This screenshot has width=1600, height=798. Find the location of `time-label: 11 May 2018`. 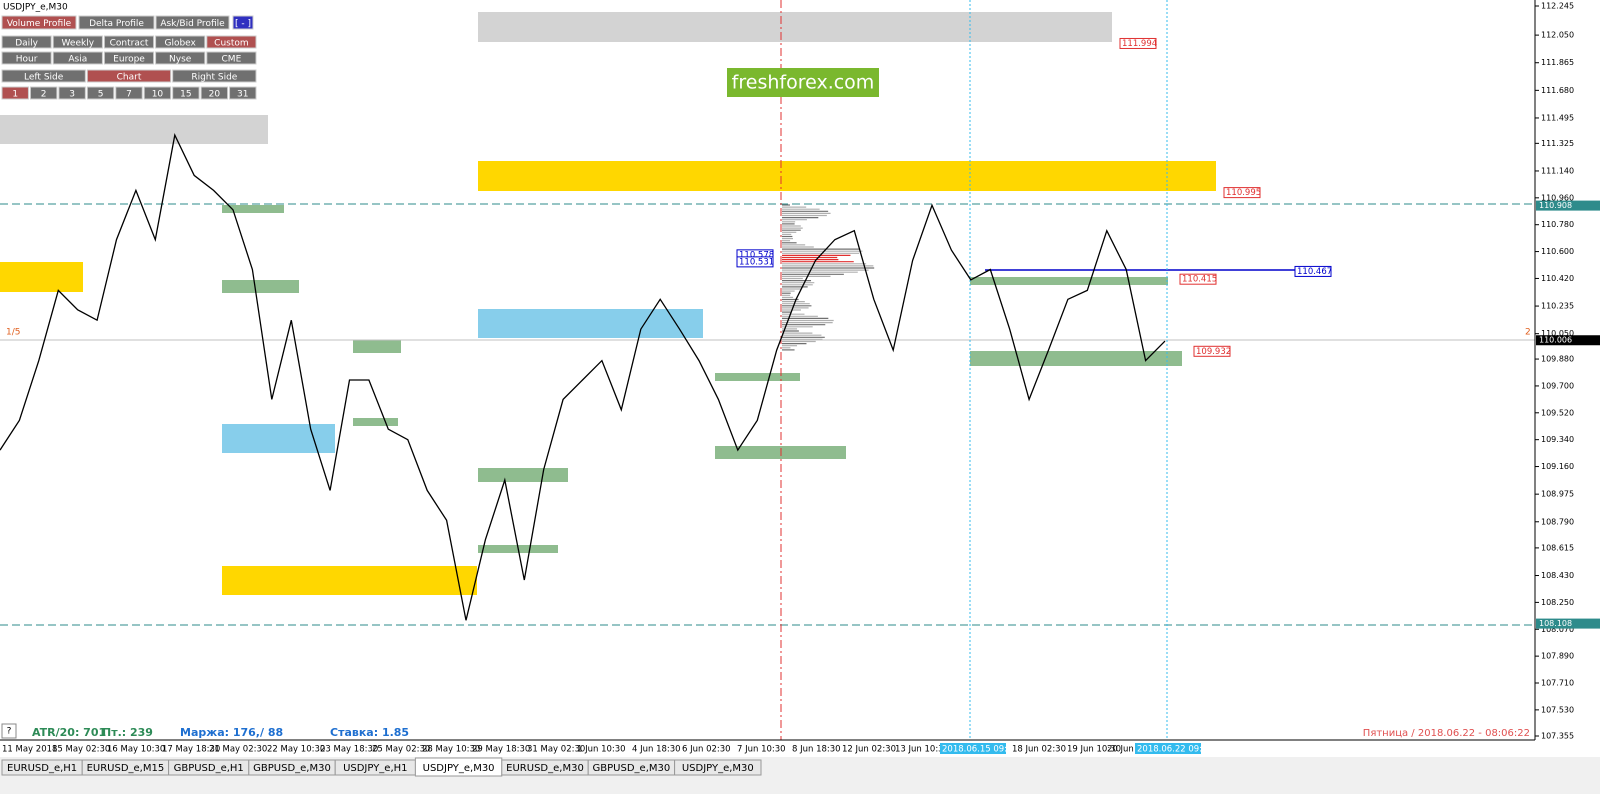

time-label: 11 May 2018 is located at coordinates (29, 750).